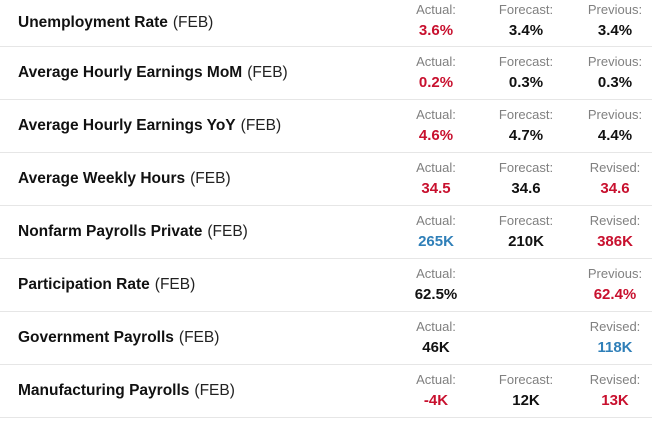  I want to click on actual-cell: Actual: 46K, so click(436, 339).